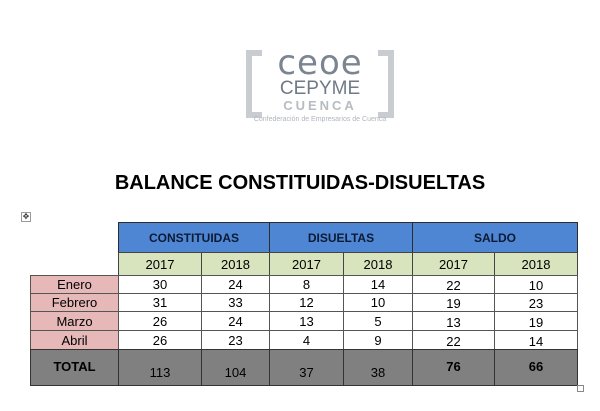  What do you see at coordinates (453, 367) in the screenshot?
I see `total-cell: 76` at bounding box center [453, 367].